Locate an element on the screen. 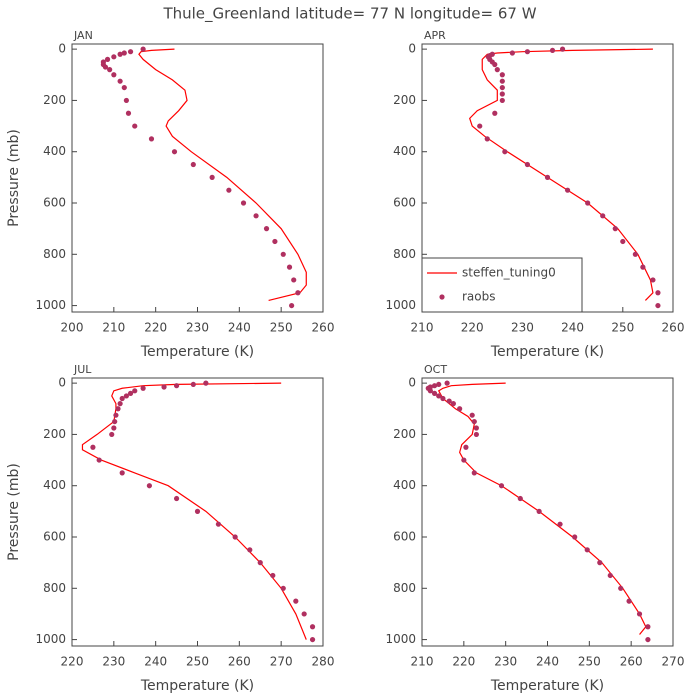 This screenshot has width=700, height=700. x-tick-label: 200 is located at coordinates (72, 328).